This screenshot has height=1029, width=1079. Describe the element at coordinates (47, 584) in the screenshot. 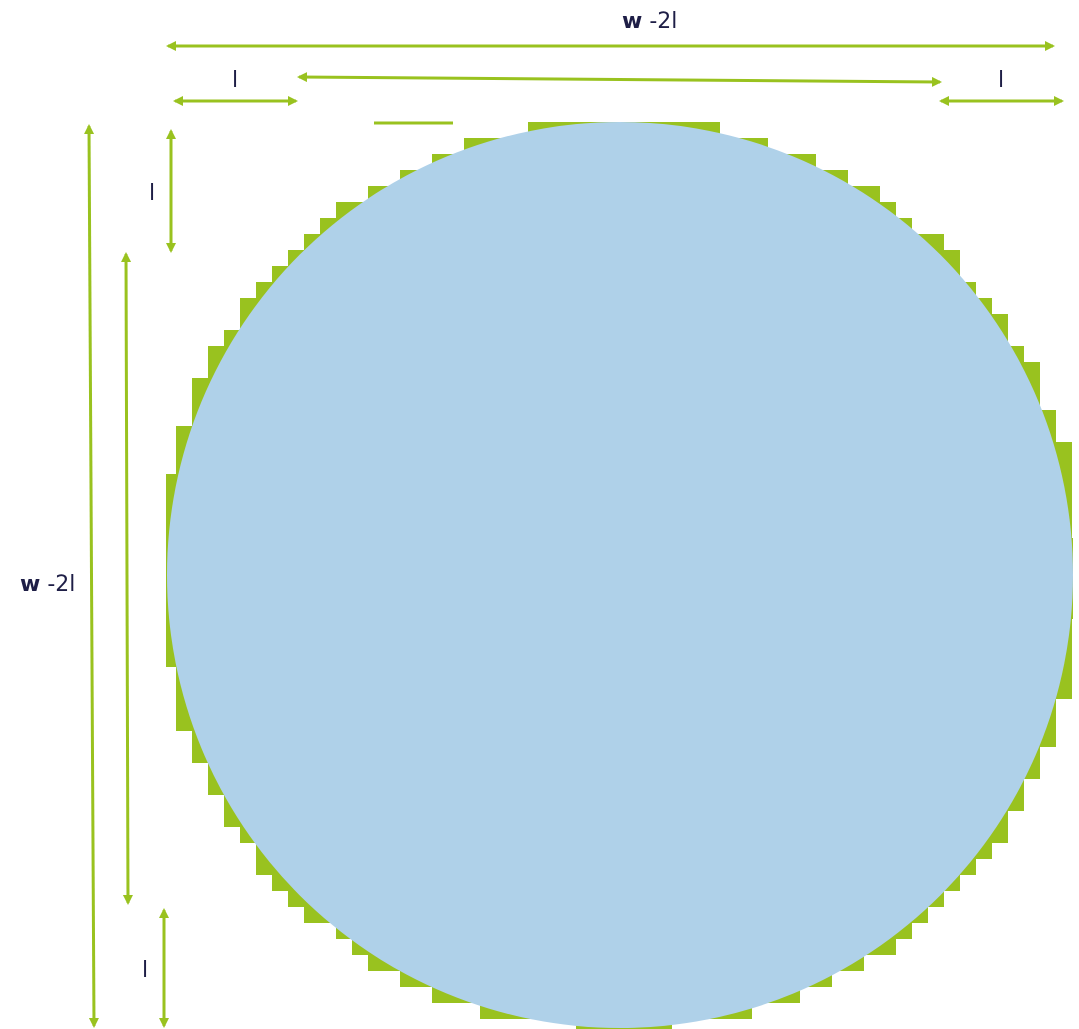

I see `left-total-label: w -2l` at that location.